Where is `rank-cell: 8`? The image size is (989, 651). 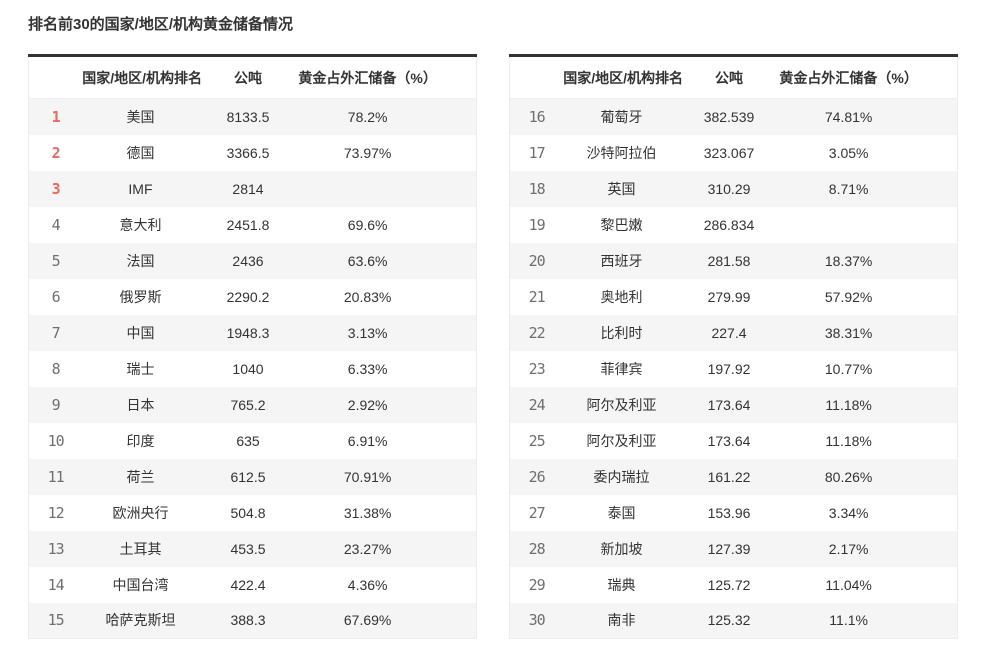 rank-cell: 8 is located at coordinates (56, 368).